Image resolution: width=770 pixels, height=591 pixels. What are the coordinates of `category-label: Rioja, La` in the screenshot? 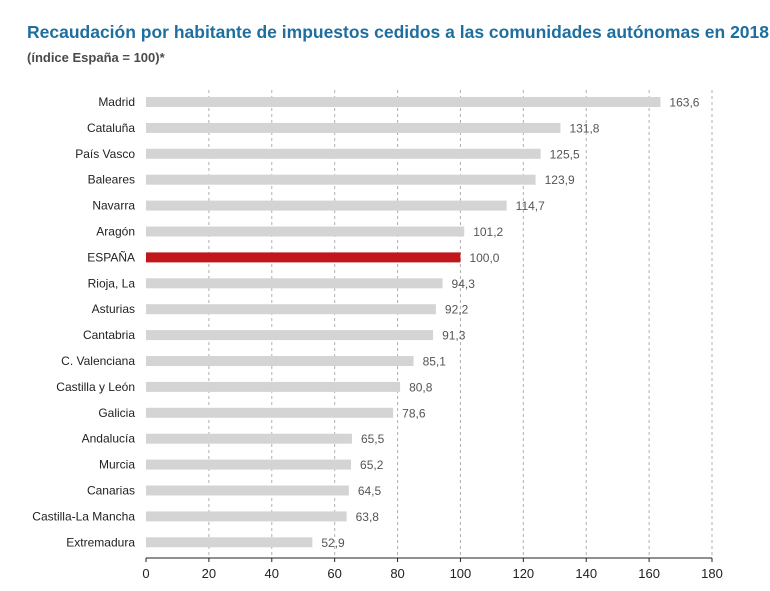 It's located at (112, 283).